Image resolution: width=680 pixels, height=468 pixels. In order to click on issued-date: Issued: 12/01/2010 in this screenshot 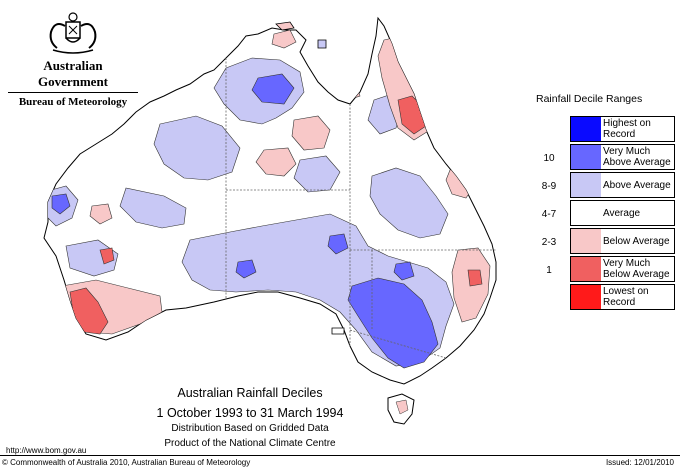, I will do `click(639, 462)`.